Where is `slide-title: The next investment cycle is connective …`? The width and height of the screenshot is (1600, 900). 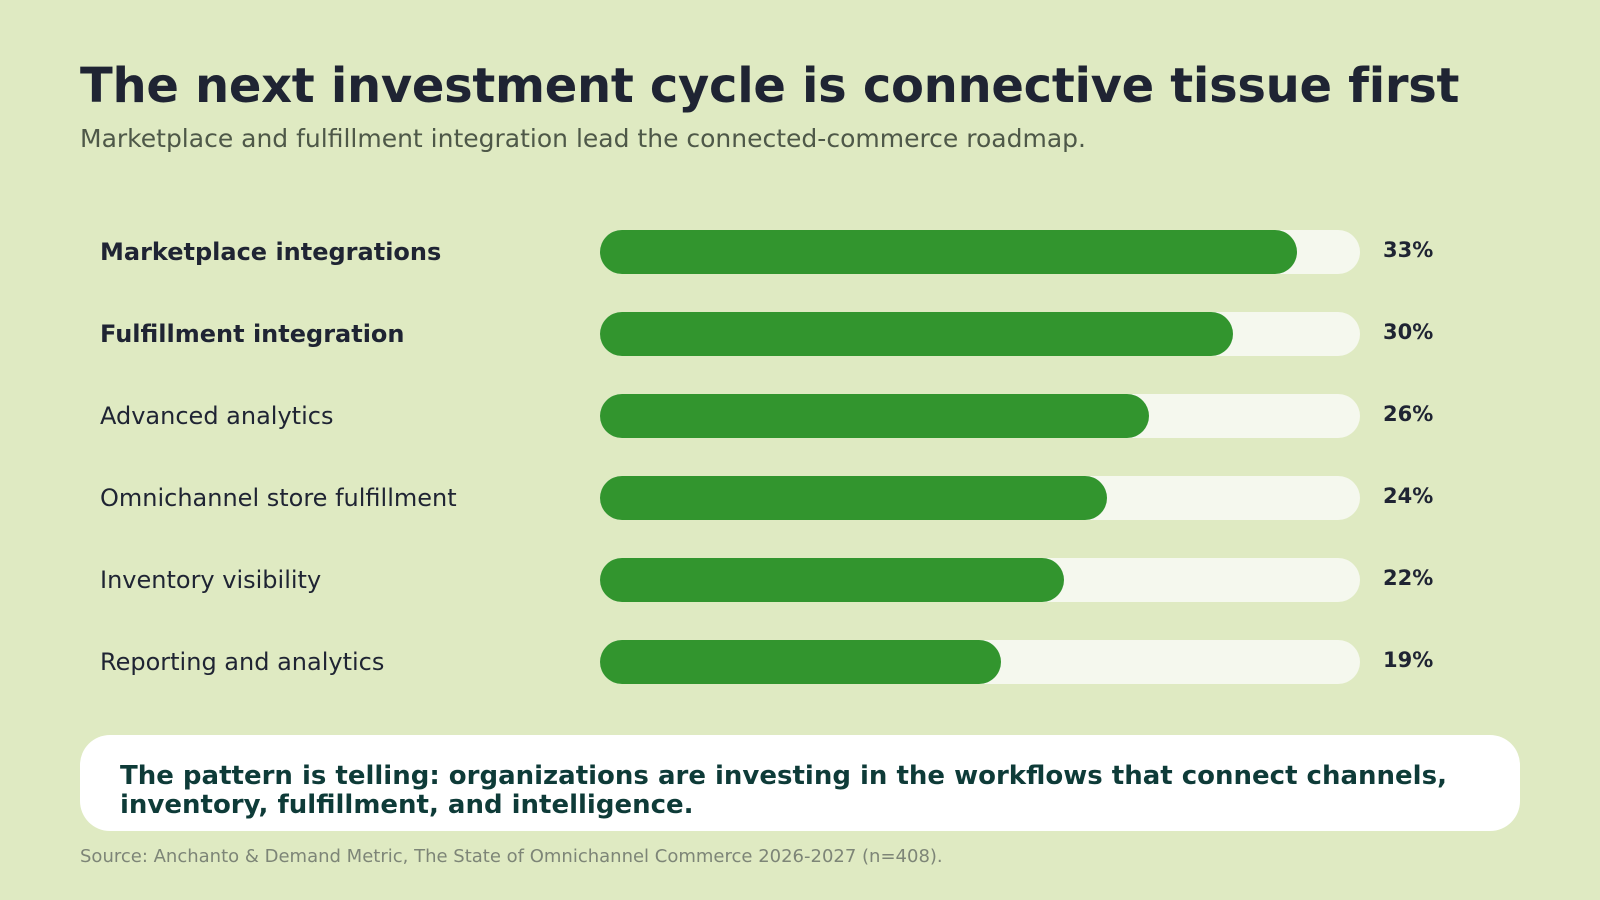
slide-title: The next investment cycle is connective … is located at coordinates (770, 86).